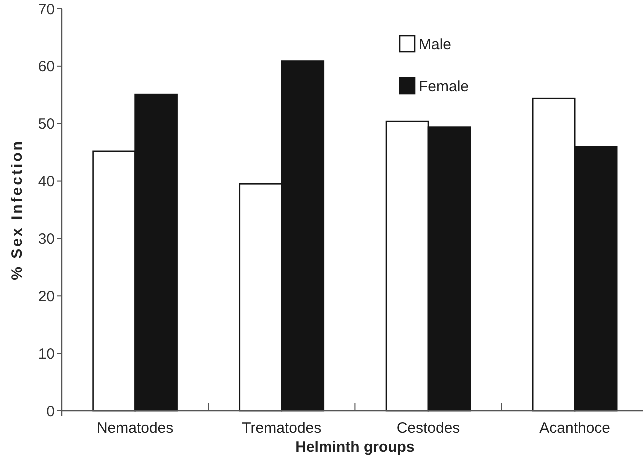 The width and height of the screenshot is (643, 464). What do you see at coordinates (282, 428) in the screenshot?
I see `x-tick-label: Trematodes` at bounding box center [282, 428].